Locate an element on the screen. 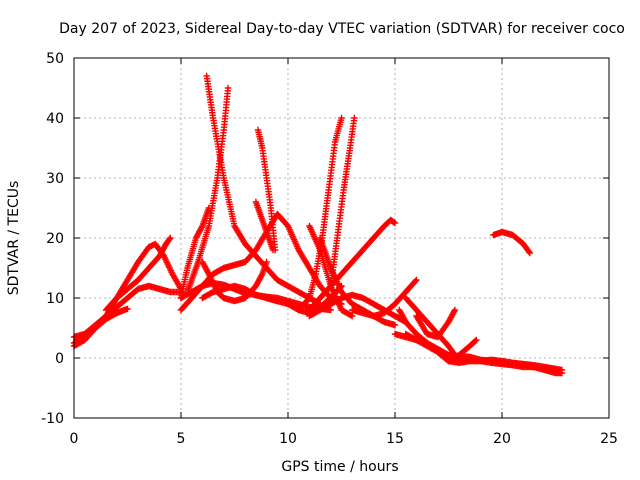 This screenshot has width=640, height=480. series-t3 is located at coordinates (100, 326).